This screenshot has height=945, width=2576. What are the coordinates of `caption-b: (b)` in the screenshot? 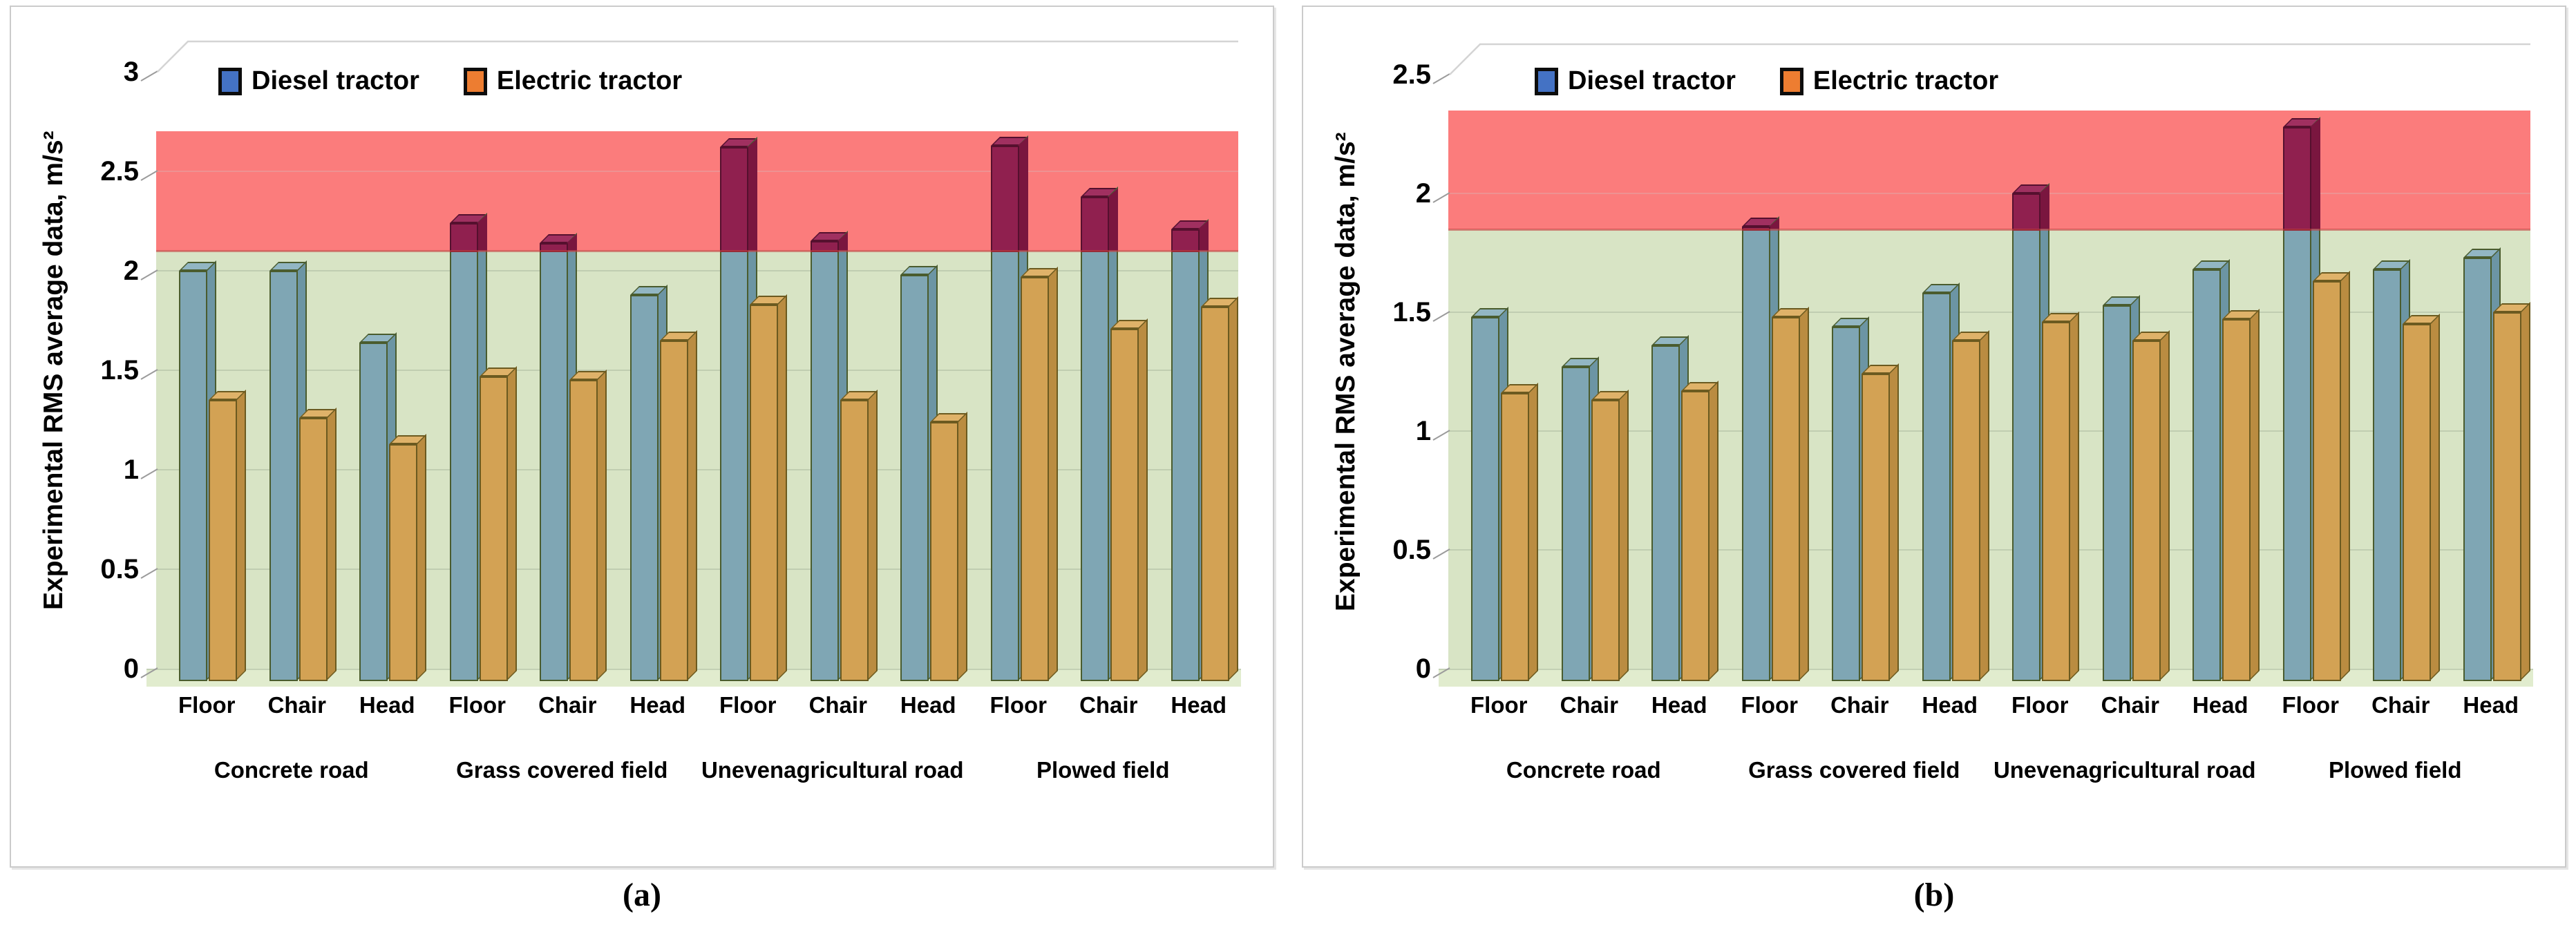 It's located at (1934, 895).